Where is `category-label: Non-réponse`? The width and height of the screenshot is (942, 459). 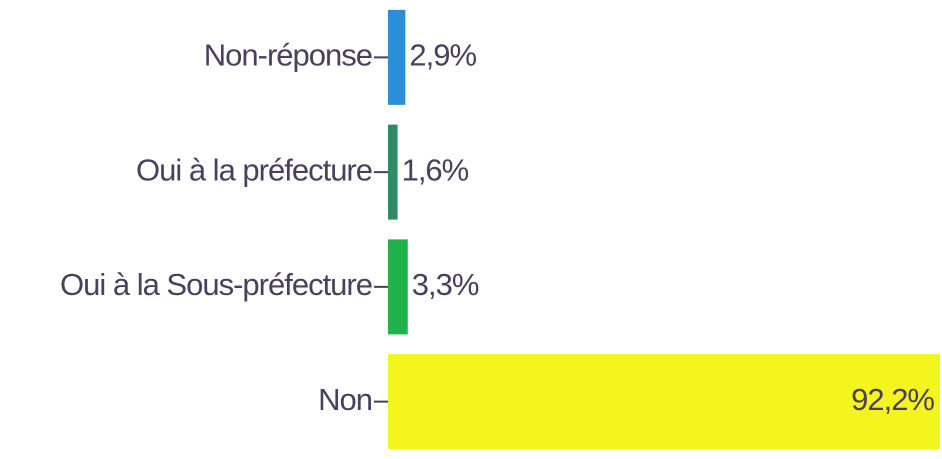
category-label: Non-réponse is located at coordinates (288, 55).